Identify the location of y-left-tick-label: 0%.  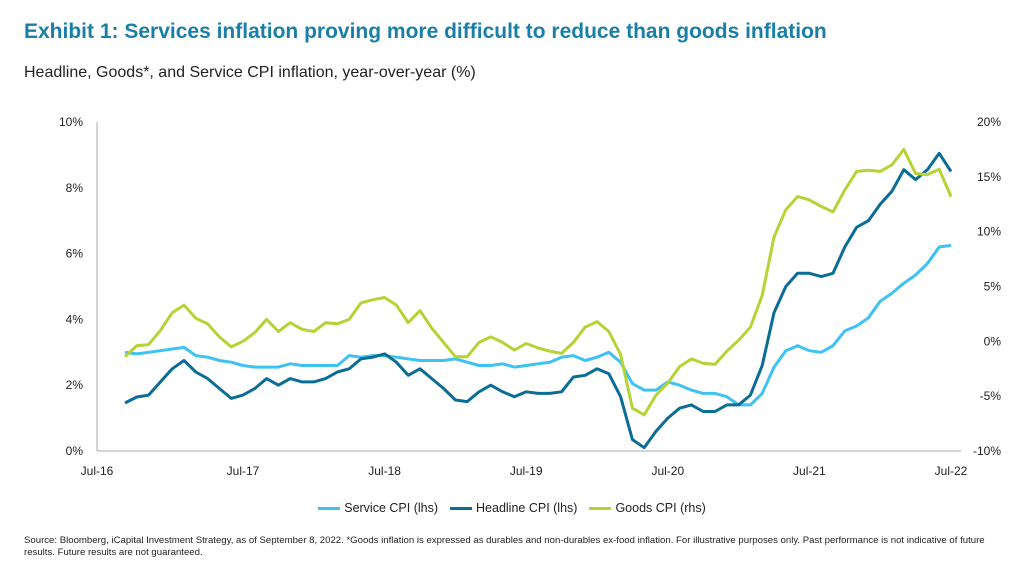
(75, 451).